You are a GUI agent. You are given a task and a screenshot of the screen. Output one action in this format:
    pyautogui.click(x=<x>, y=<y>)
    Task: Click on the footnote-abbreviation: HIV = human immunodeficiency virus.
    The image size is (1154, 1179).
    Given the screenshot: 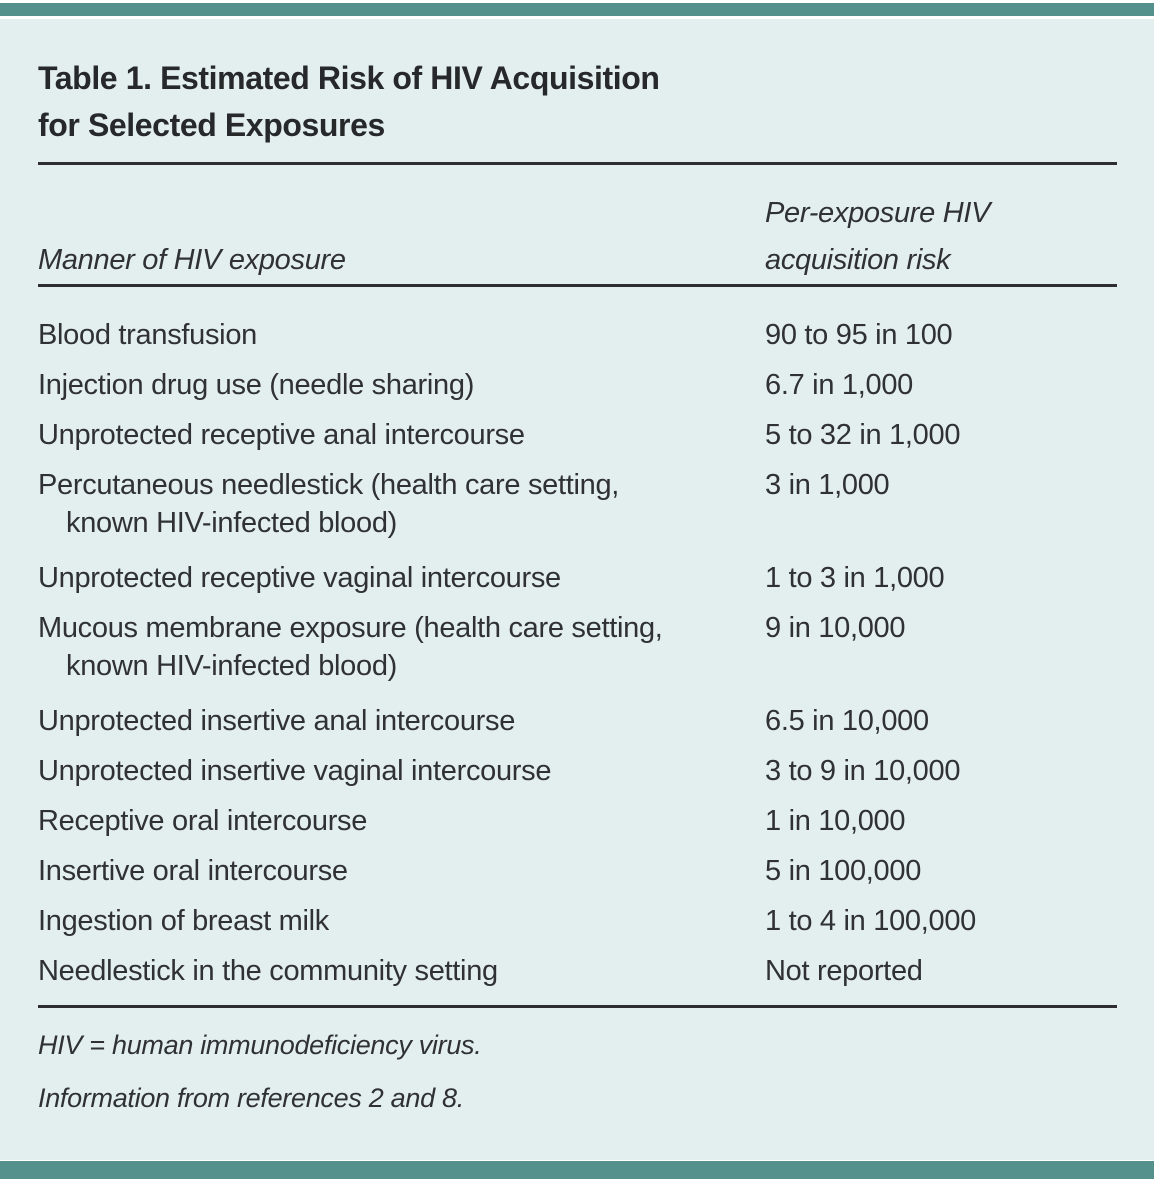 What is the action you would take?
    pyautogui.click(x=260, y=1045)
    